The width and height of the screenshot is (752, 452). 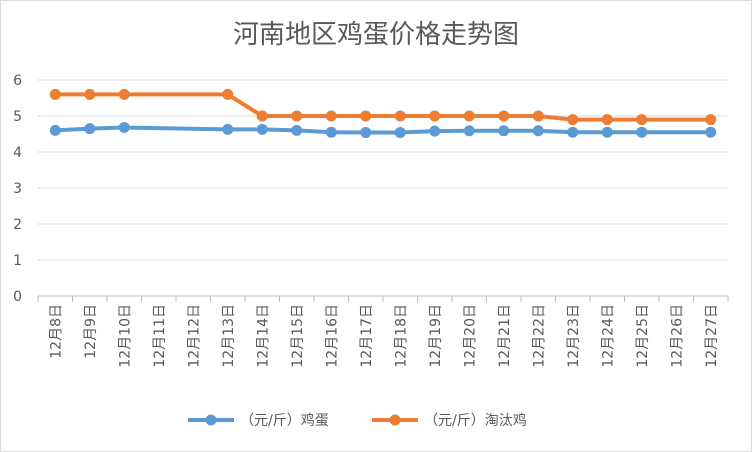 I want to click on y-tick-label: 0, so click(x=17, y=297).